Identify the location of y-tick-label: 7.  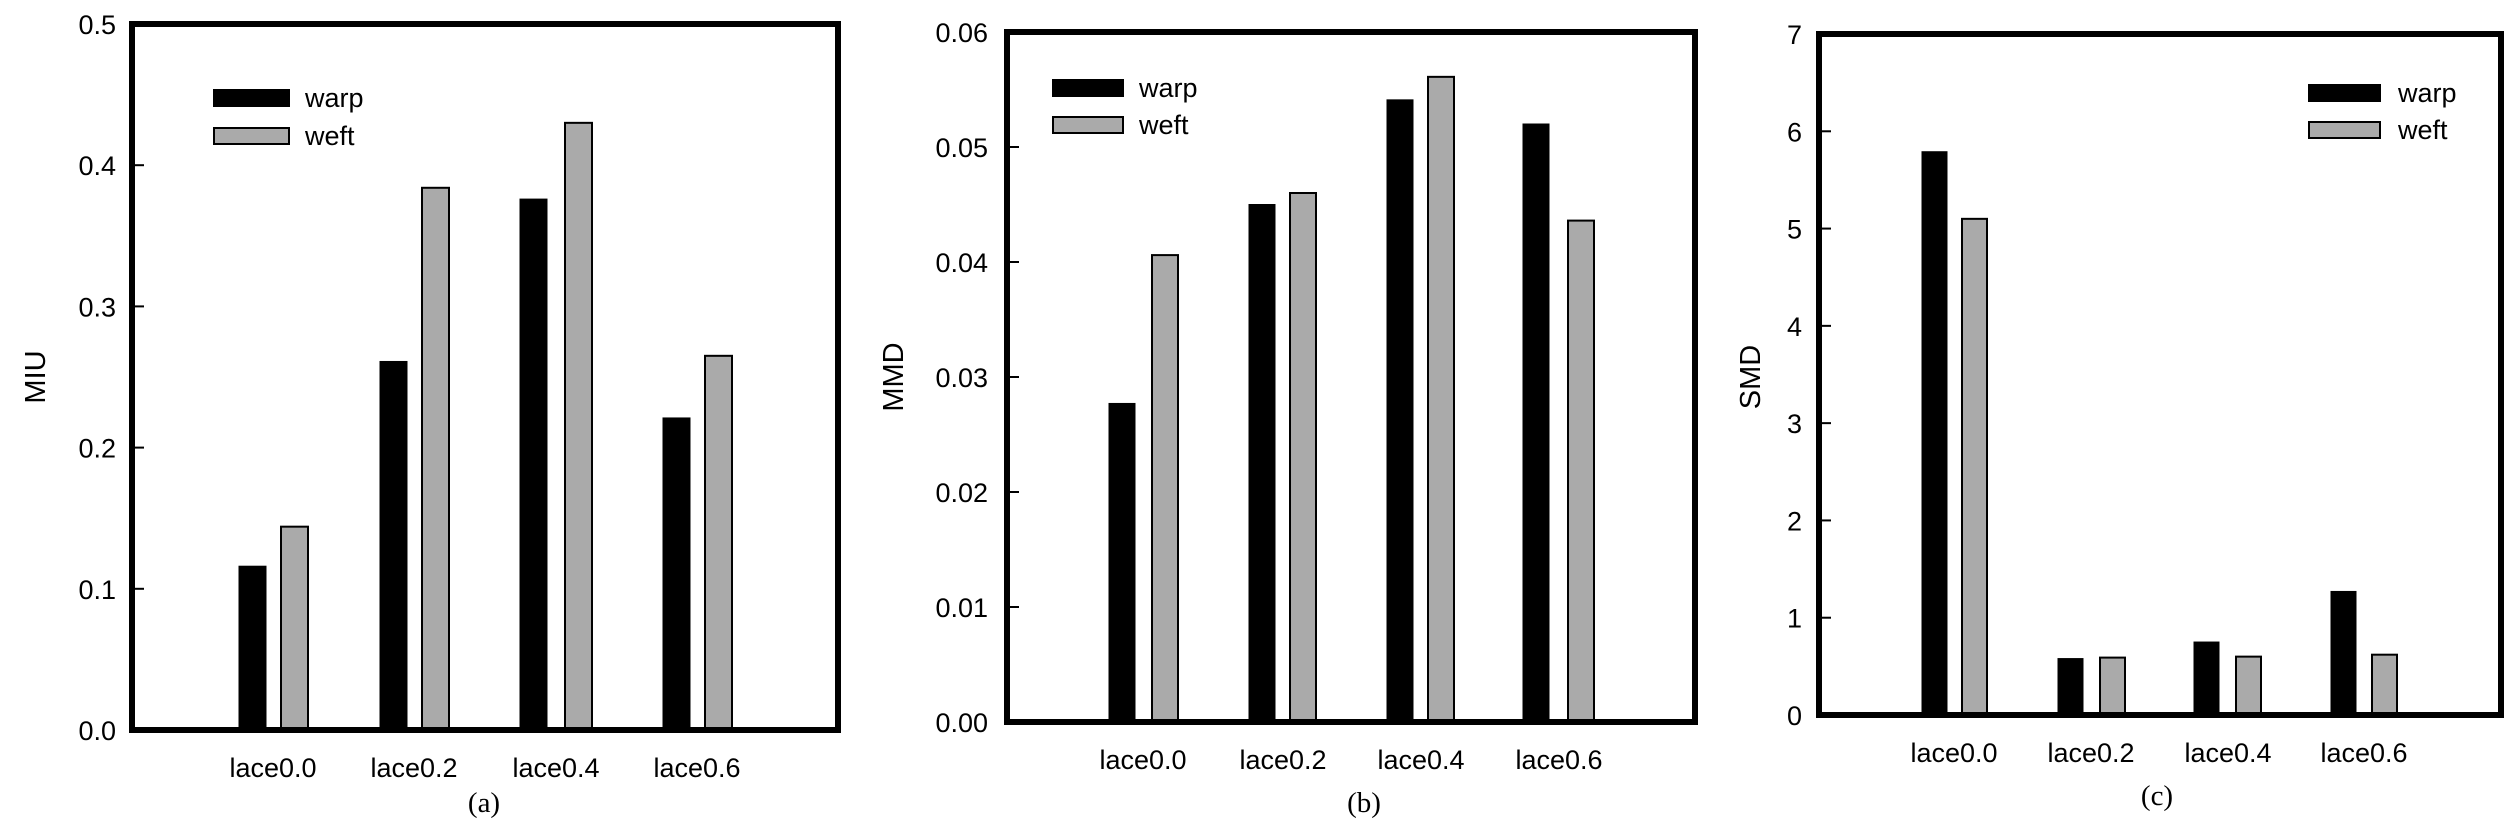
(1794, 35).